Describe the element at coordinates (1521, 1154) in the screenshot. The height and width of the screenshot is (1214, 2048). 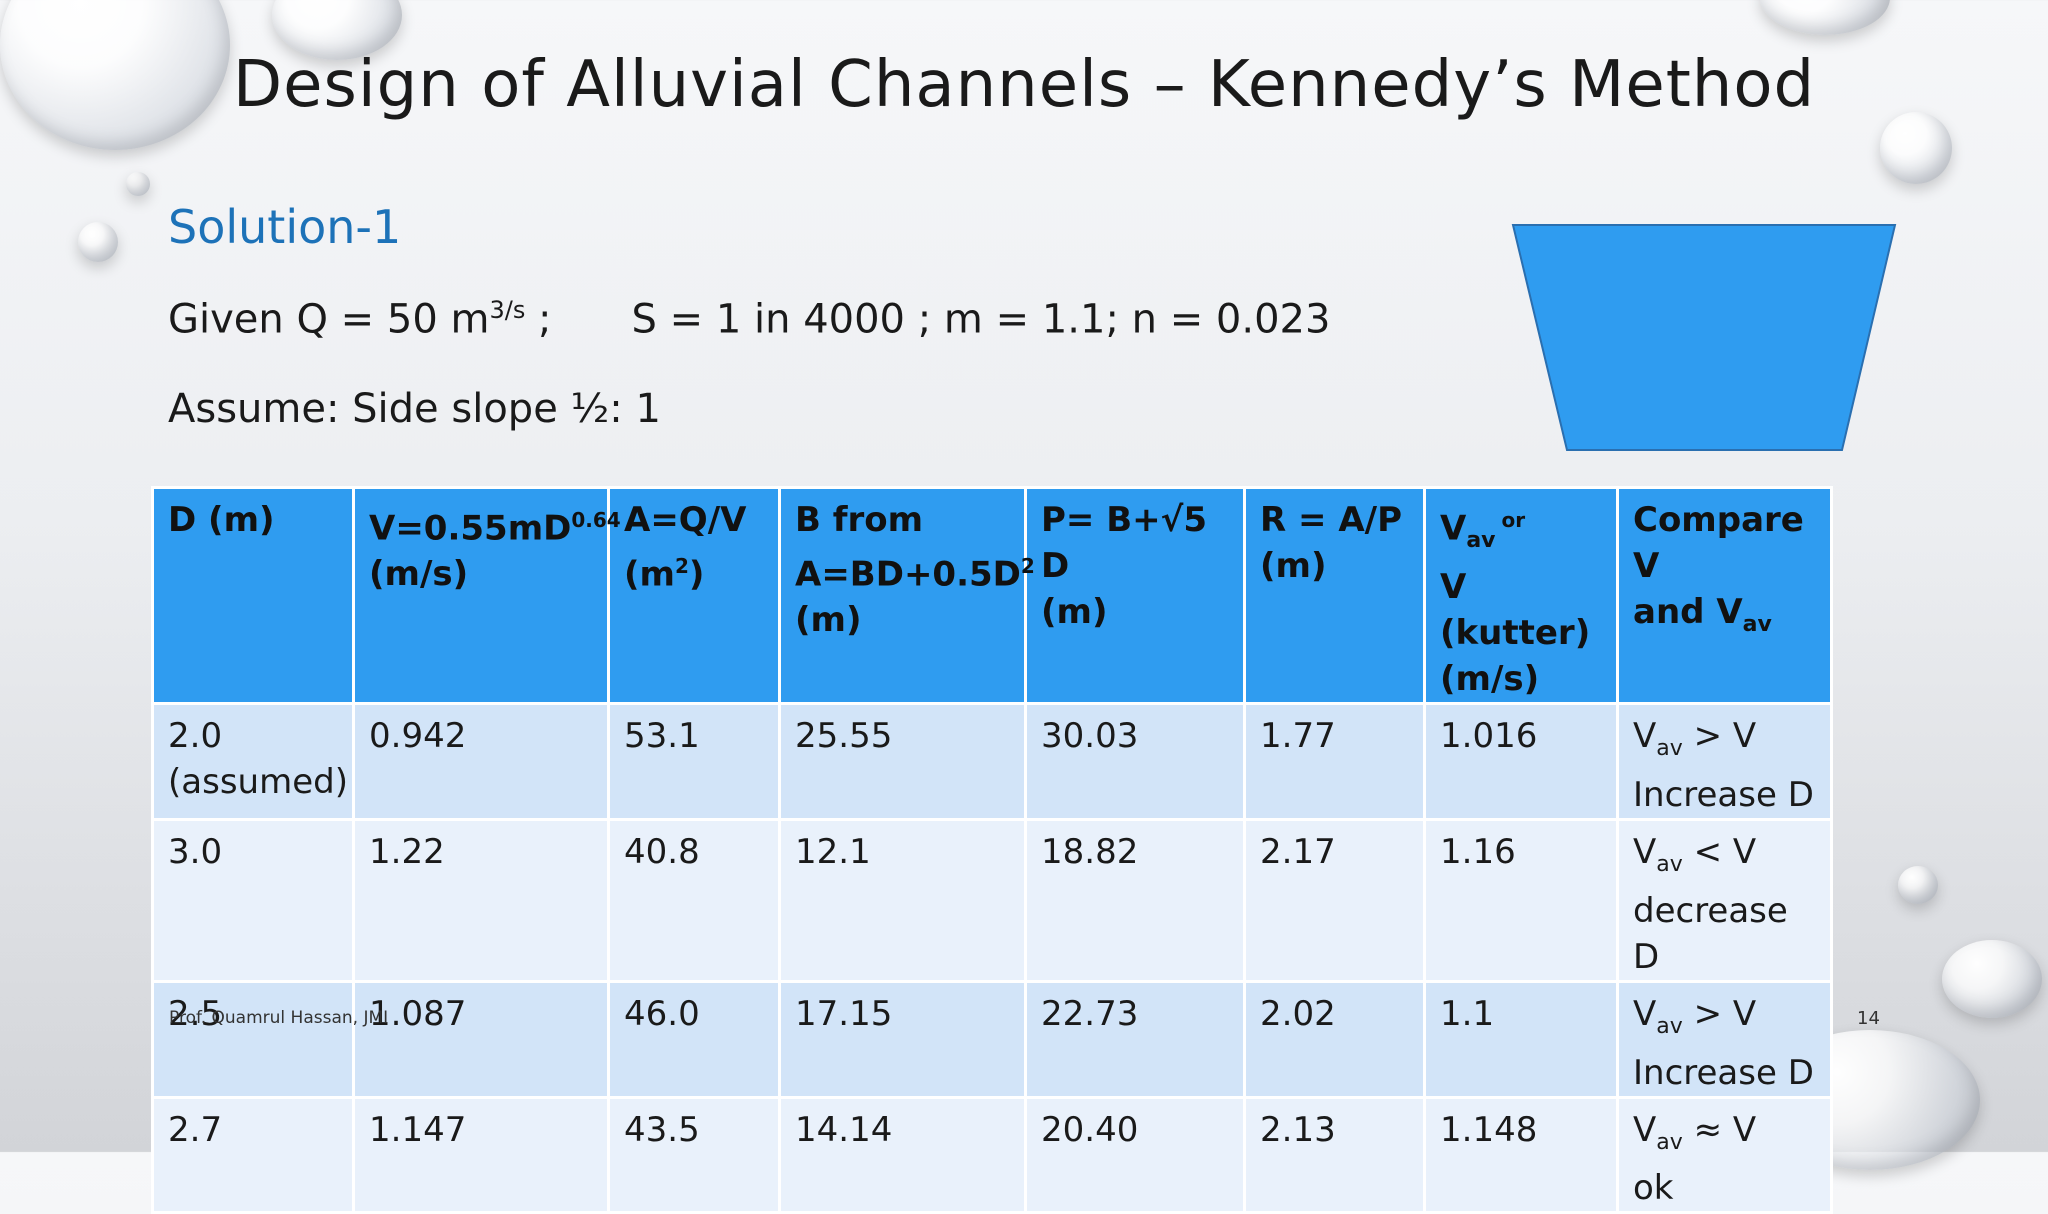
I see `cell-avg-velocity: 1.148` at that location.